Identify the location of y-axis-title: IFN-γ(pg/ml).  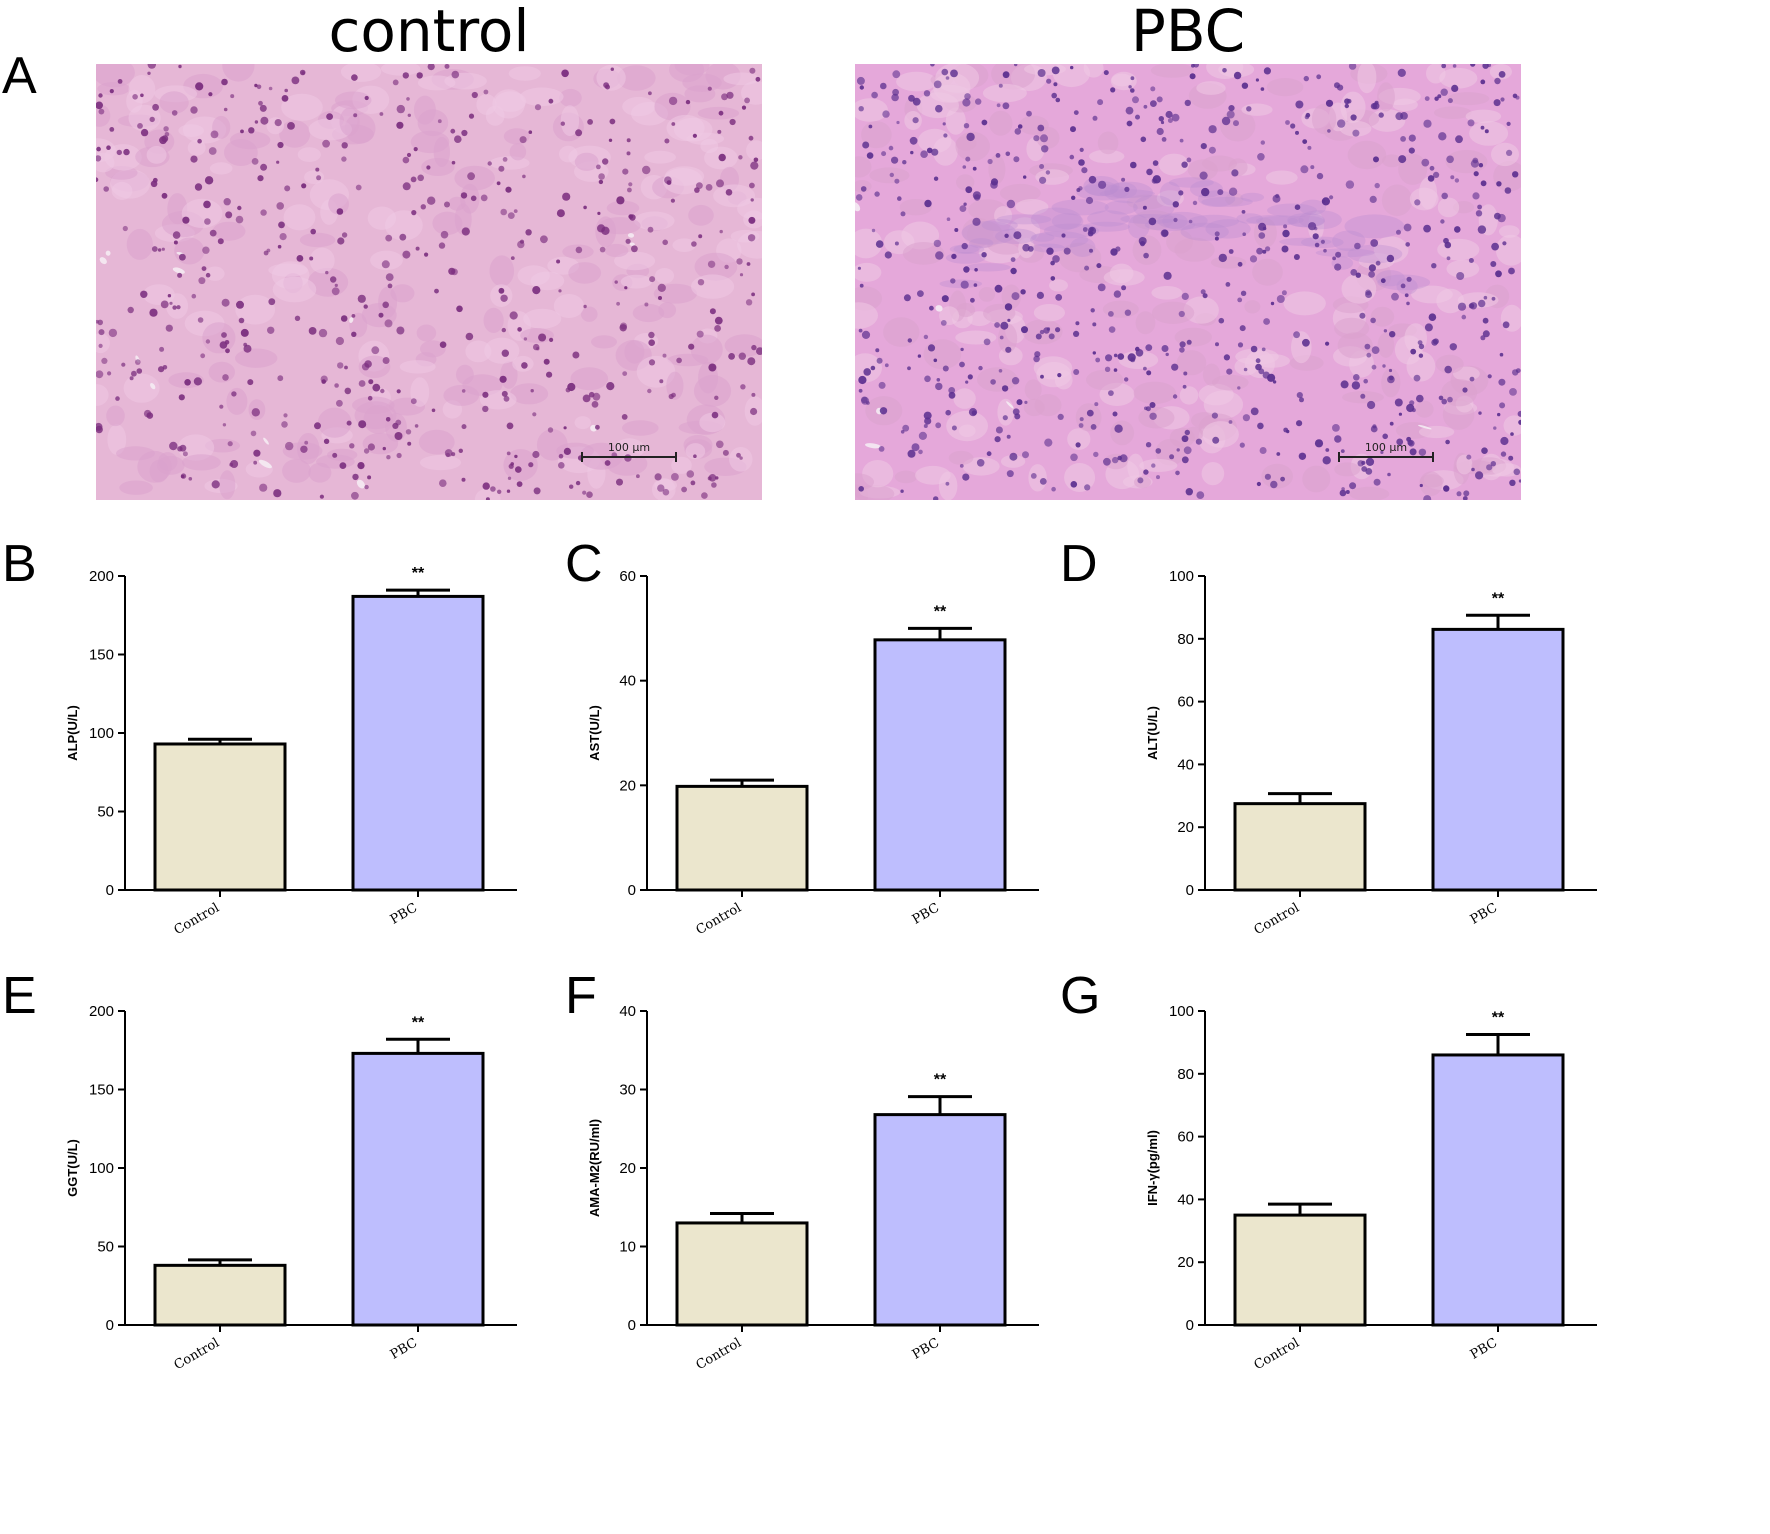
(1152, 1168).